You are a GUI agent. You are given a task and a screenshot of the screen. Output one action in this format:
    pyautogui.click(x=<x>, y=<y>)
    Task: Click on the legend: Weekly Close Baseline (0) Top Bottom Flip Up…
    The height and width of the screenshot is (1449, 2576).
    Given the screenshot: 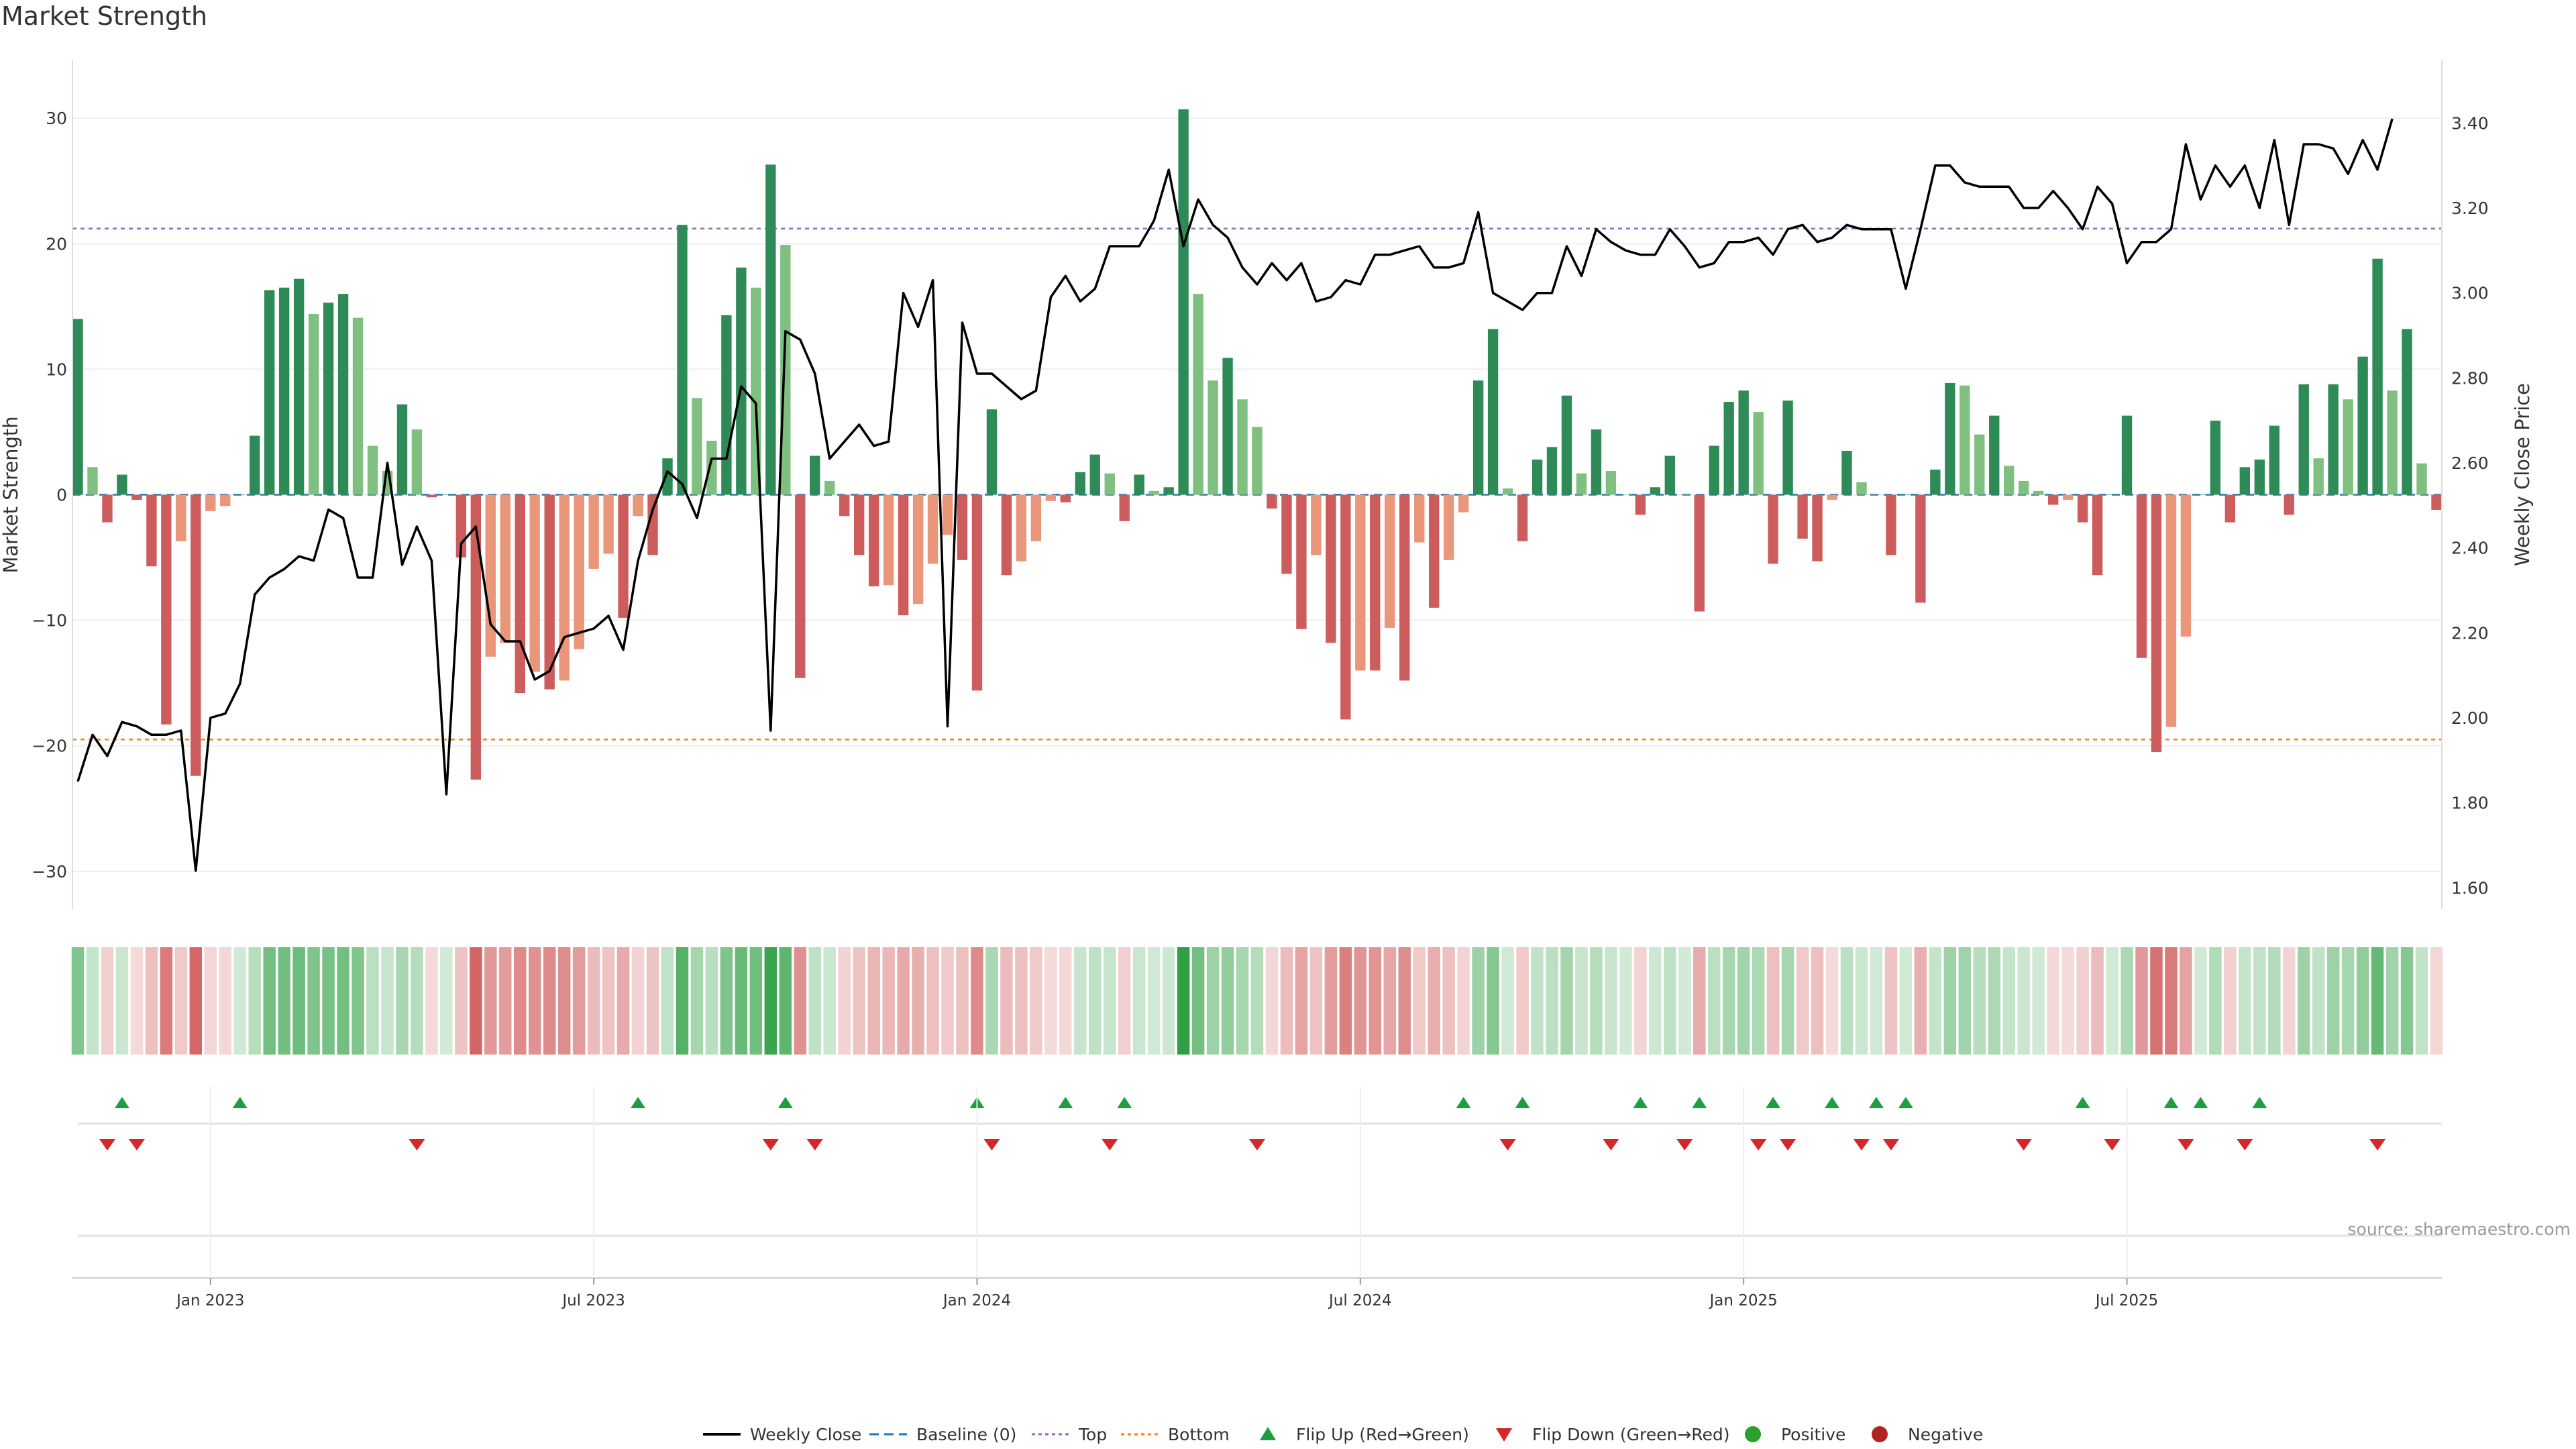 What is the action you would take?
    pyautogui.click(x=1343, y=1434)
    